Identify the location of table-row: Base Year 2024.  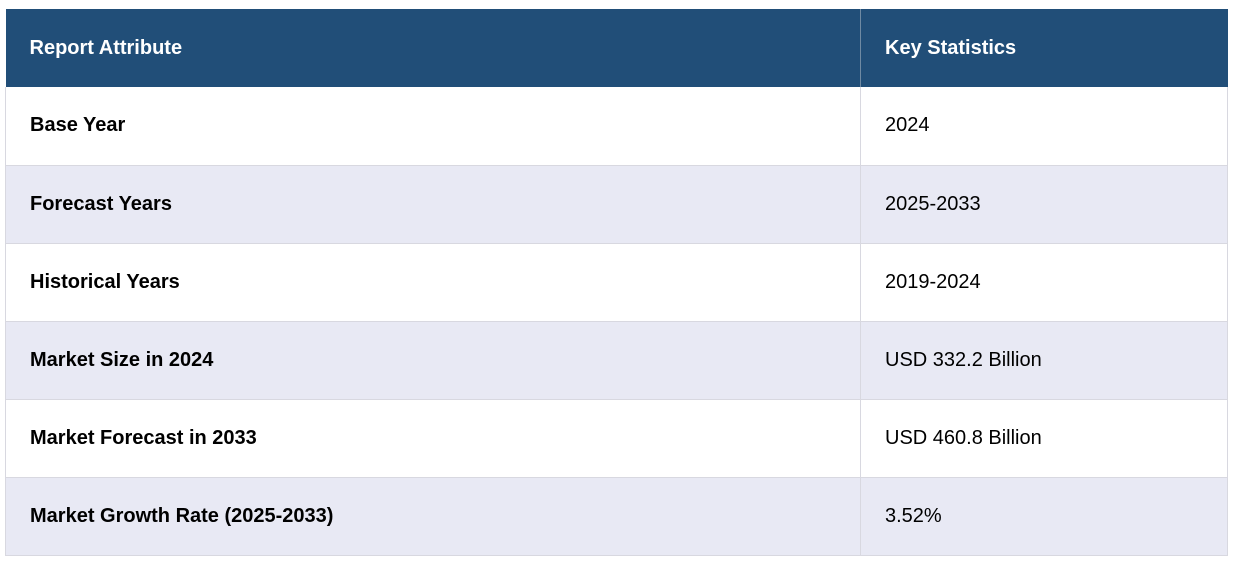
(616, 126).